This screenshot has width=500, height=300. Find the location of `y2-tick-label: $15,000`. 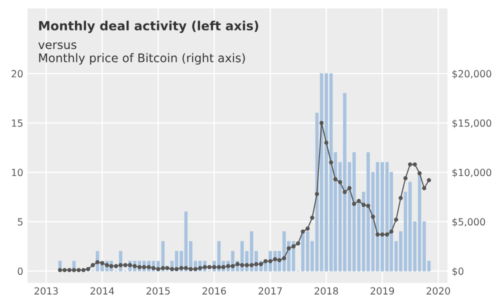

y2-tick-label: $15,000 is located at coordinates (472, 123).